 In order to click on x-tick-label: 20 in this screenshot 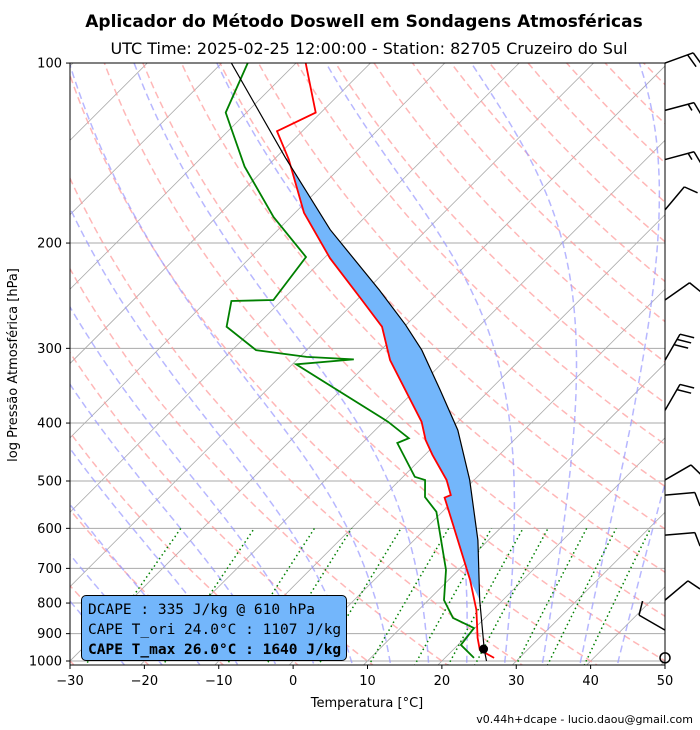, I will do `click(442, 681)`.